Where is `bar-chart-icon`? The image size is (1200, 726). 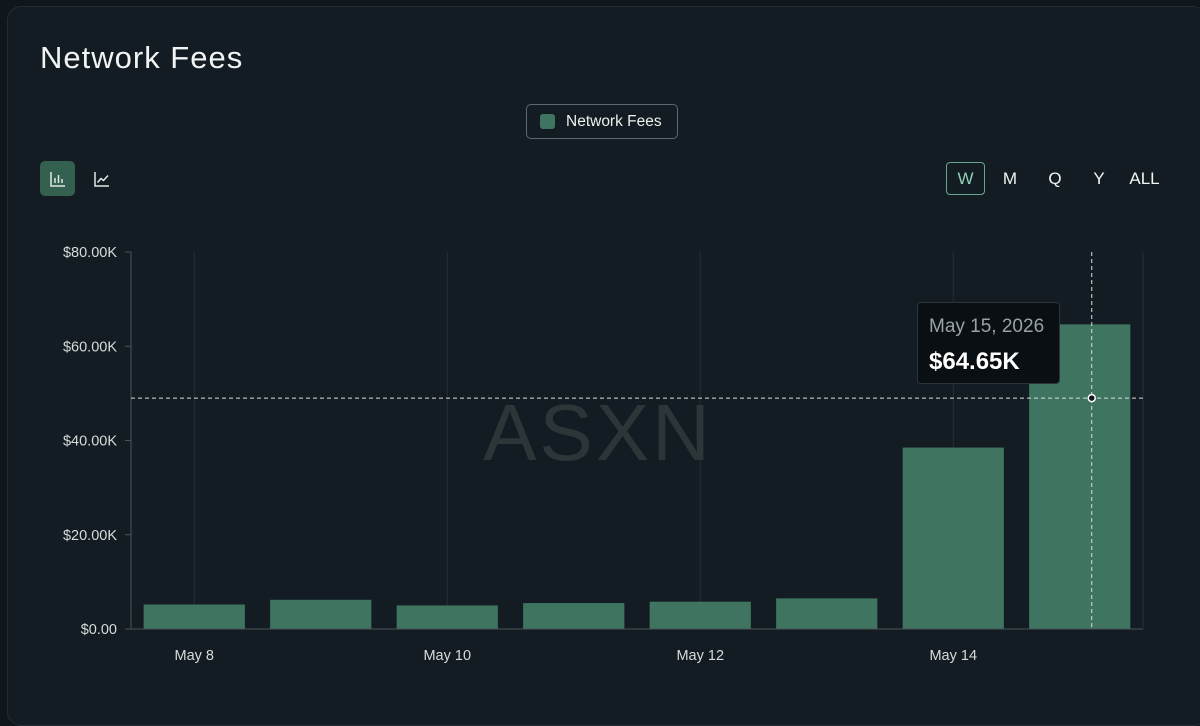 bar-chart-icon is located at coordinates (57, 179).